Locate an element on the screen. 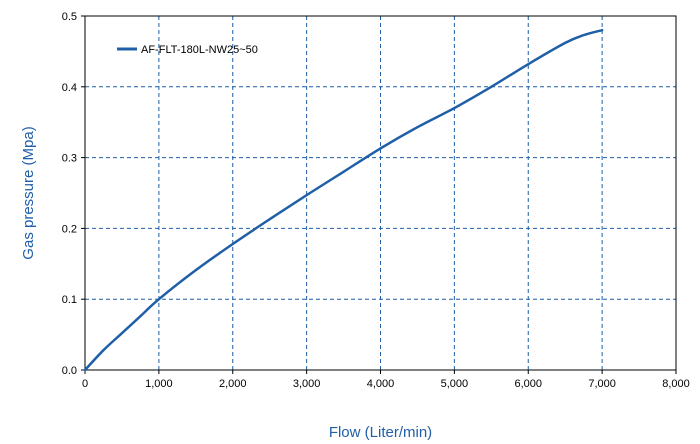 This screenshot has width=700, height=444. x-tick-label: 8,000 is located at coordinates (676, 384).